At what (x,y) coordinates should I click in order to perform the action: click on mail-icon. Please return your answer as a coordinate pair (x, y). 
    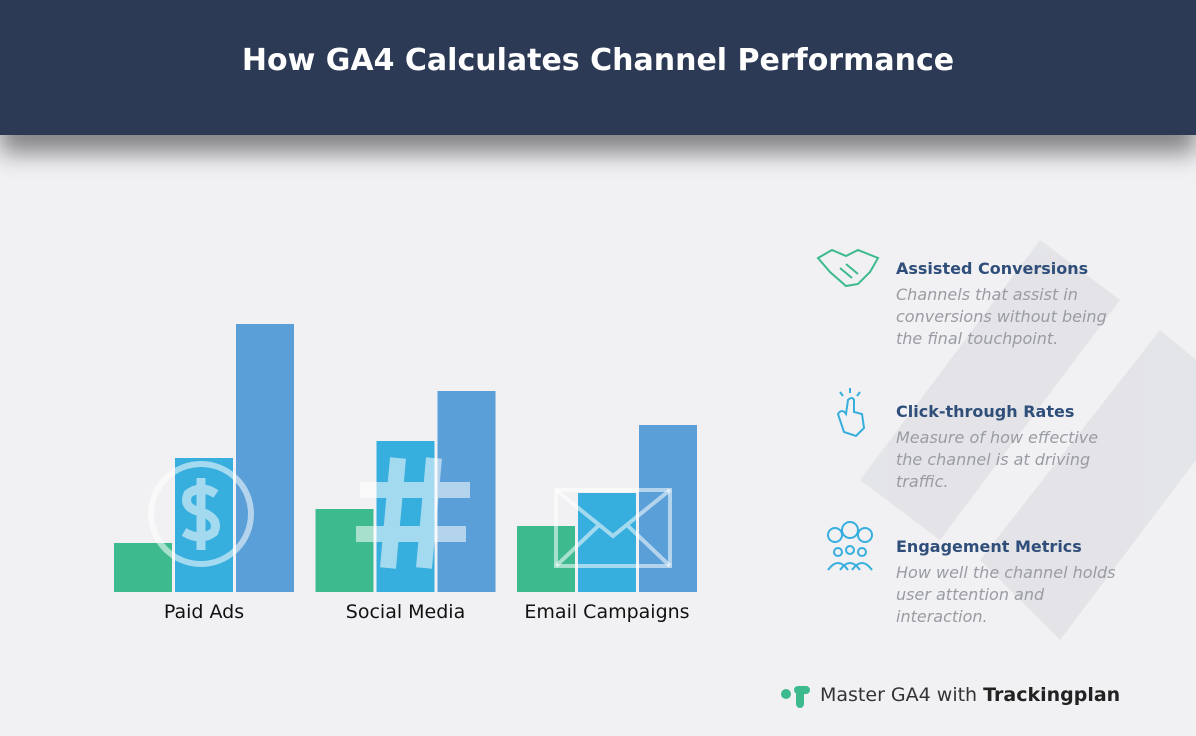
    Looking at the image, I should click on (613, 528).